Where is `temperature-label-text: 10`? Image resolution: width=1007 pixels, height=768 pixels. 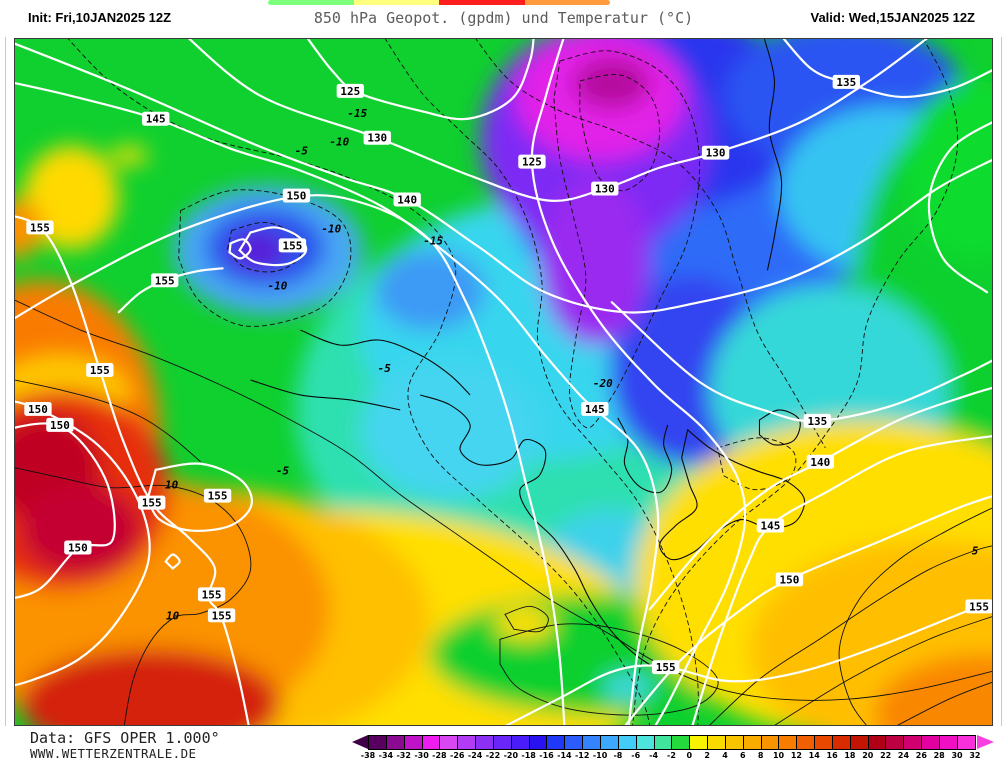 temperature-label-text: 10 is located at coordinates (172, 485).